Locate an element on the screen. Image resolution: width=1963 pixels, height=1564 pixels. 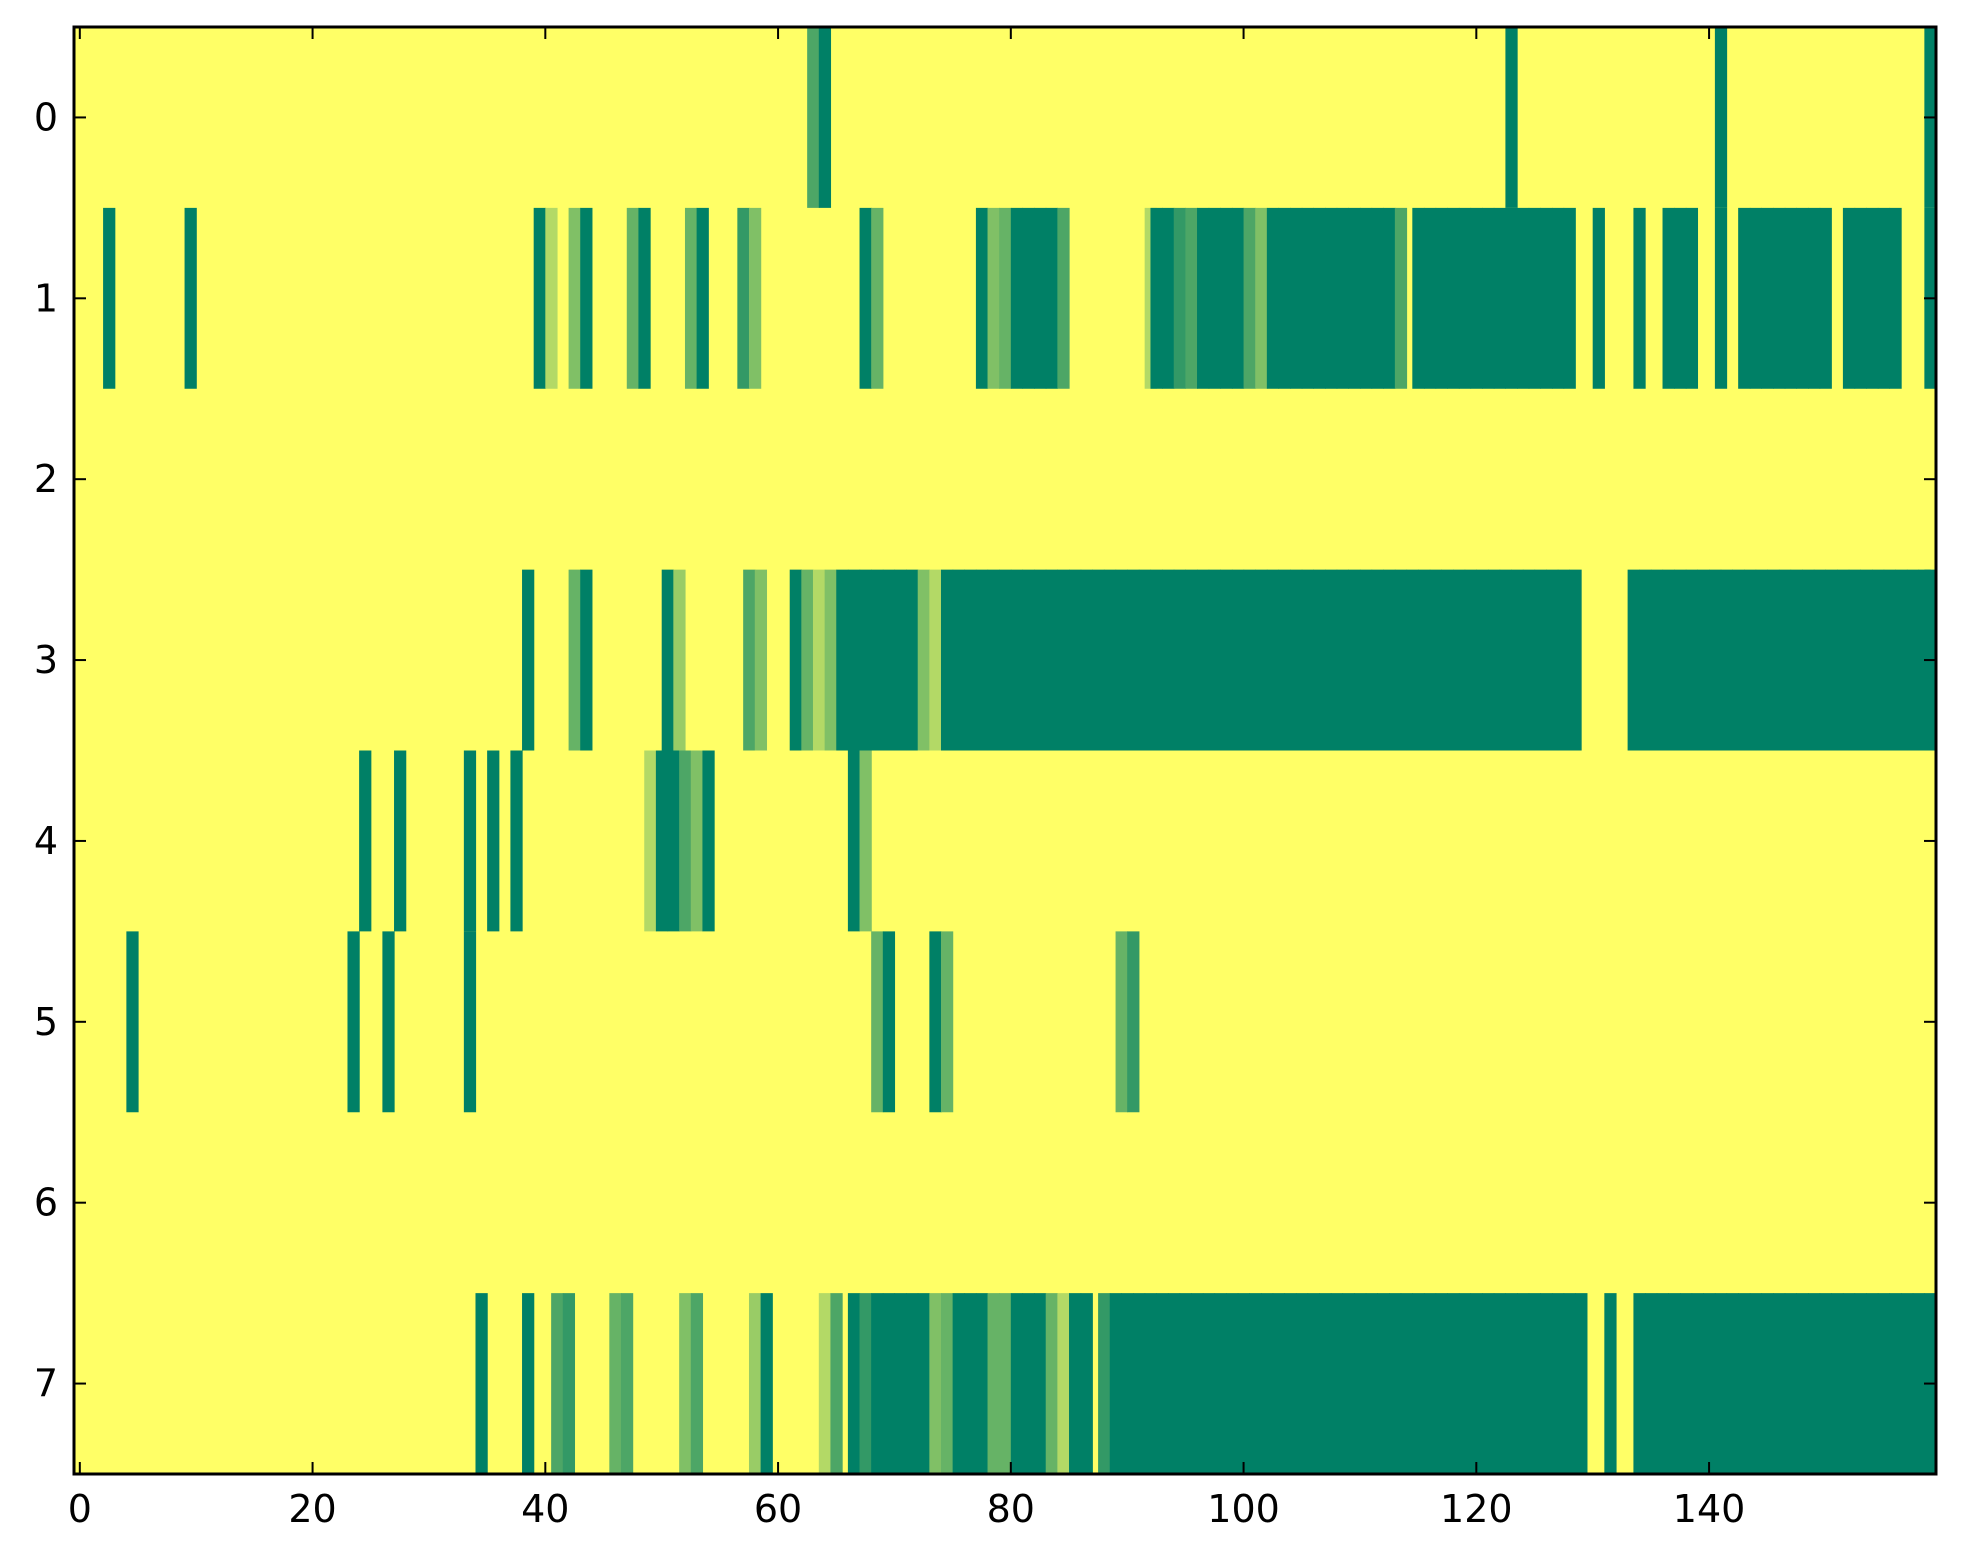
y-tick-label: 5 is located at coordinates (46, 1022).